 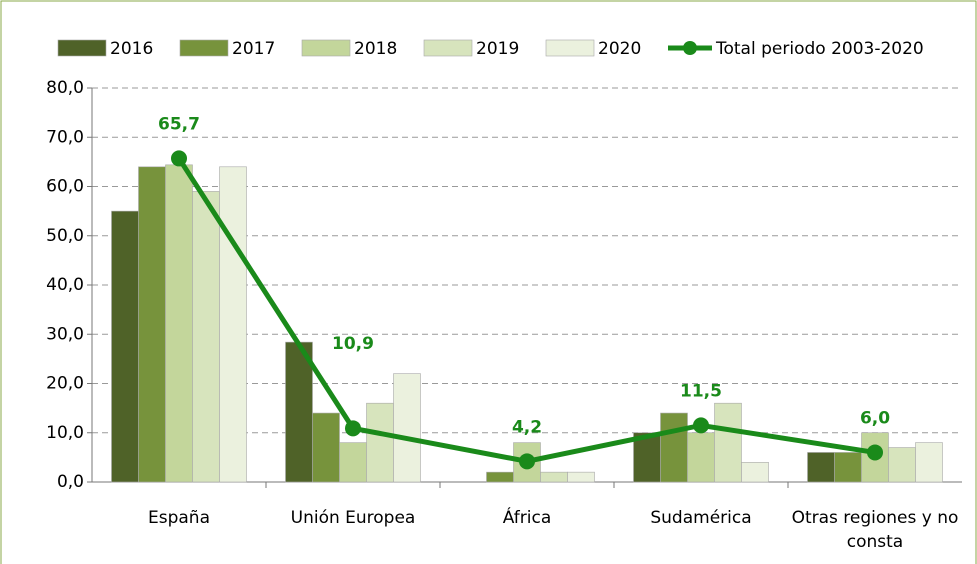 I want to click on y-tick-label: 50,0, so click(x=65, y=236).